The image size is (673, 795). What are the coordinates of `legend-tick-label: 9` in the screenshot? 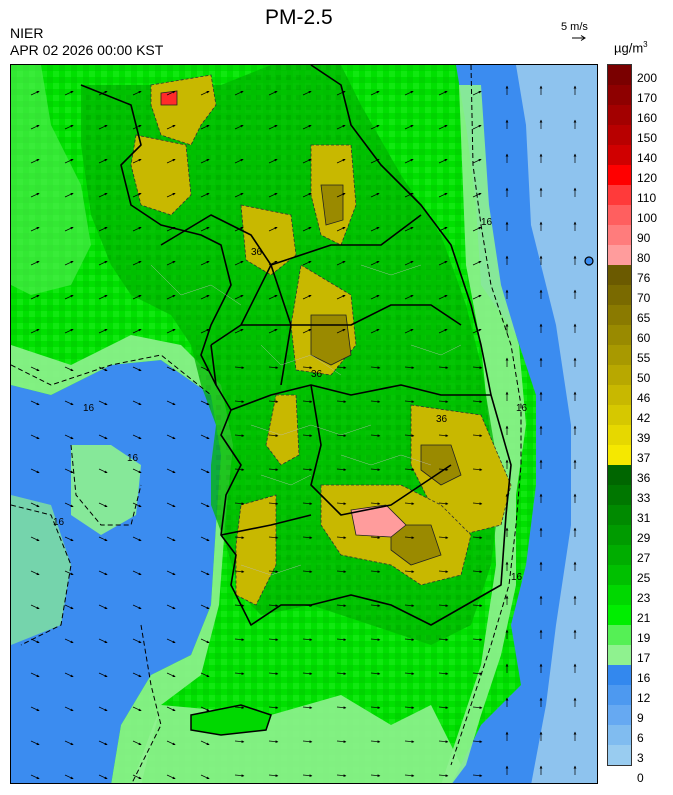 It's located at (640, 718).